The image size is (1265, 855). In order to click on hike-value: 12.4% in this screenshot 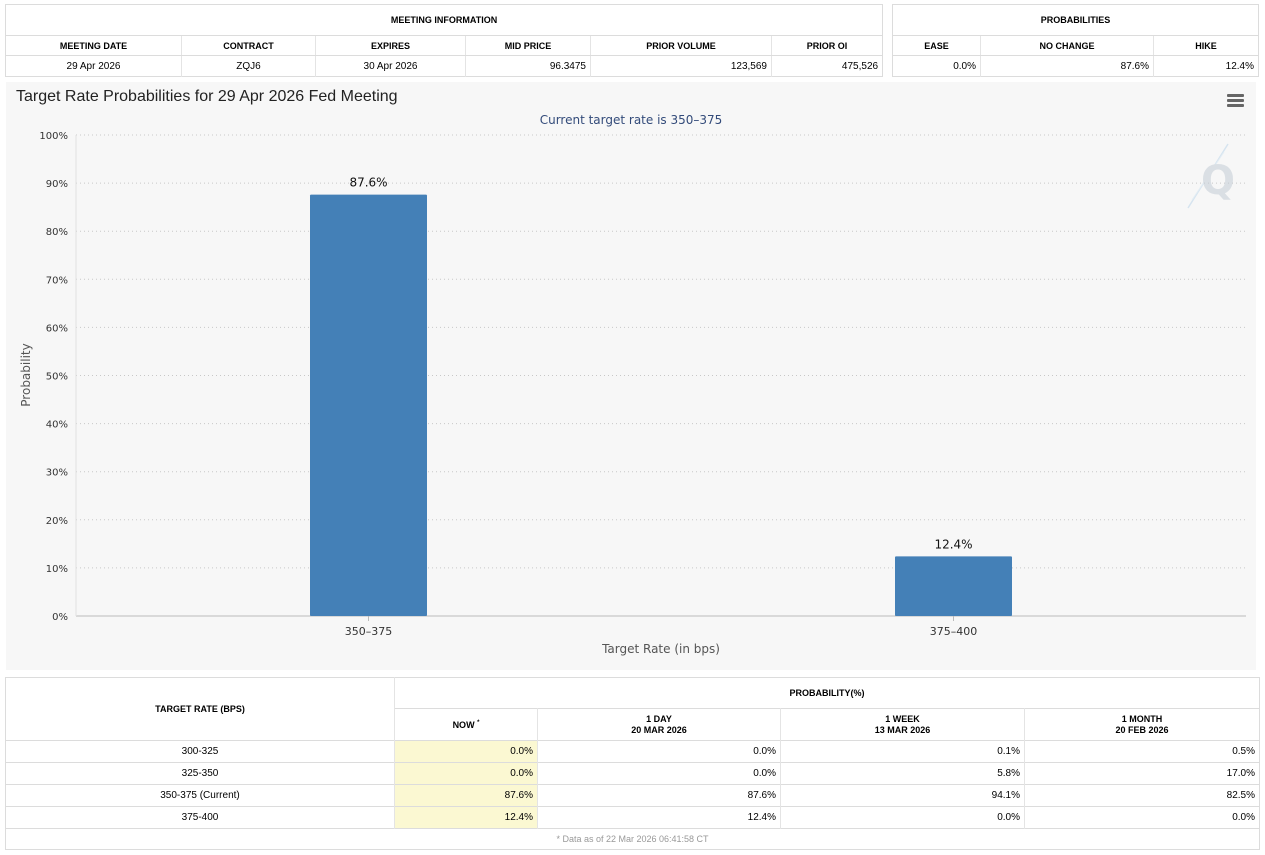, I will do `click(1240, 66)`.